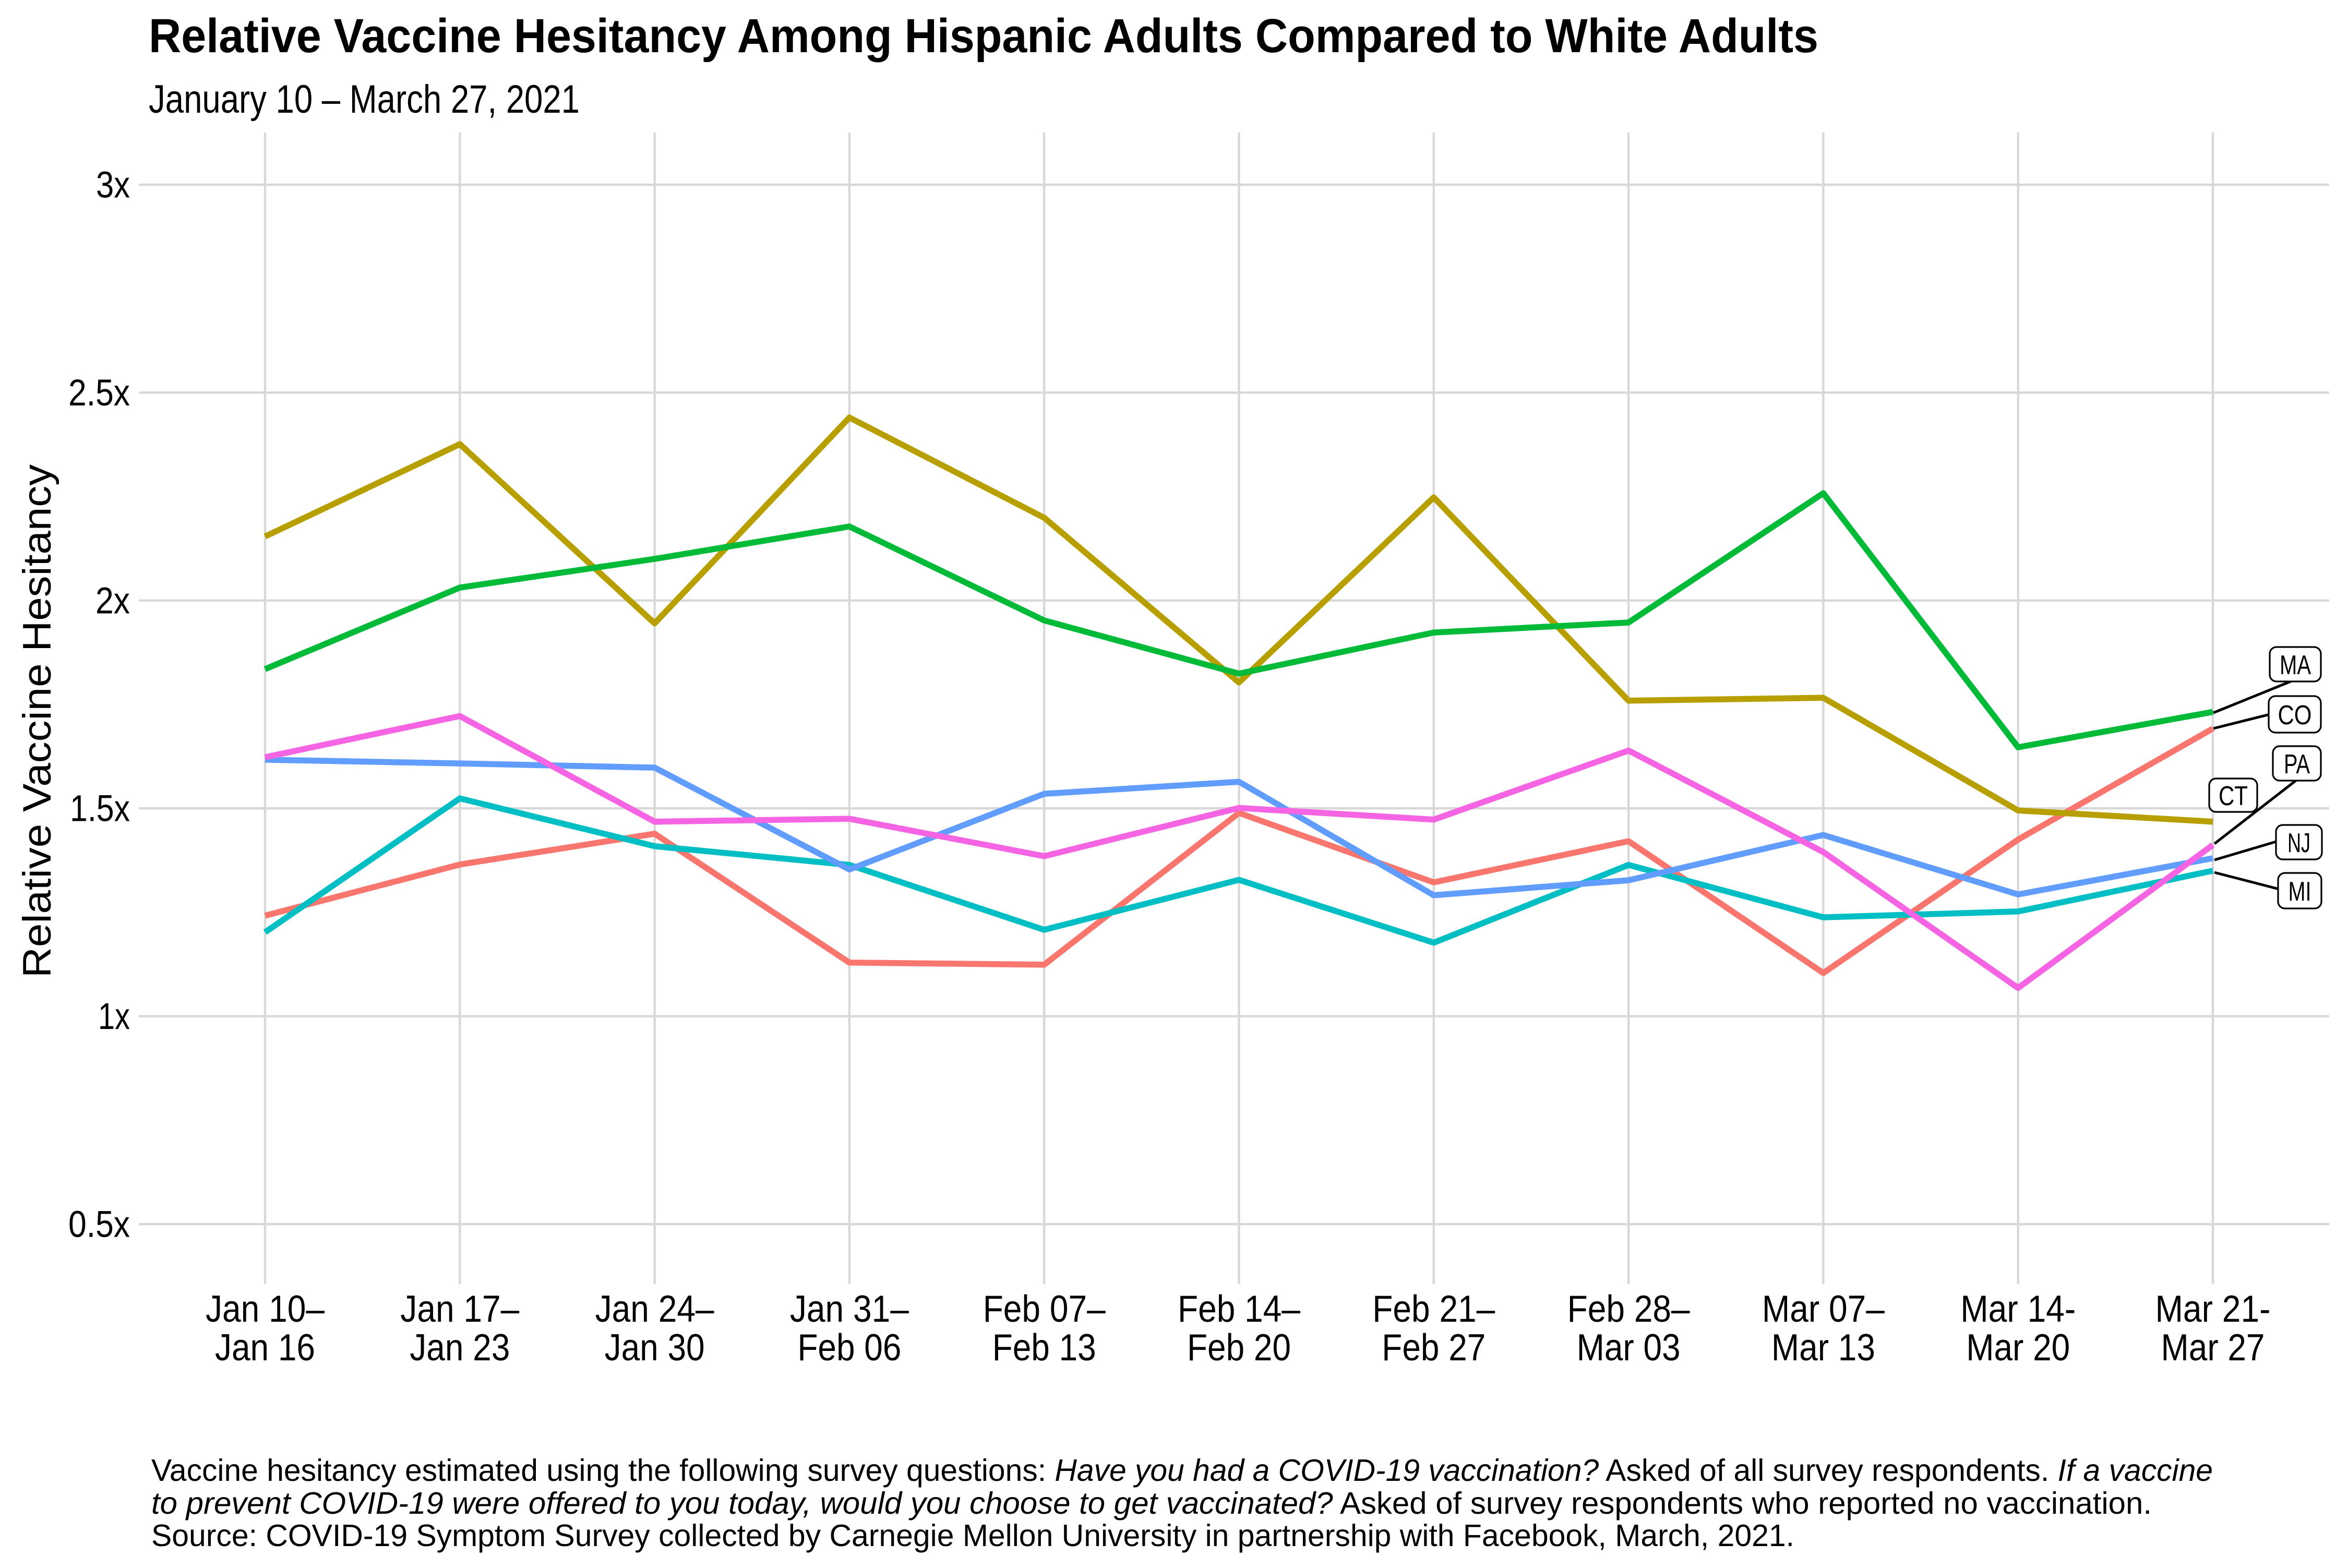 This screenshot has width=2348, height=1568. What do you see at coordinates (37, 721) in the screenshot?
I see `svg-text: Relative Vaccine Hesitancy` at bounding box center [37, 721].